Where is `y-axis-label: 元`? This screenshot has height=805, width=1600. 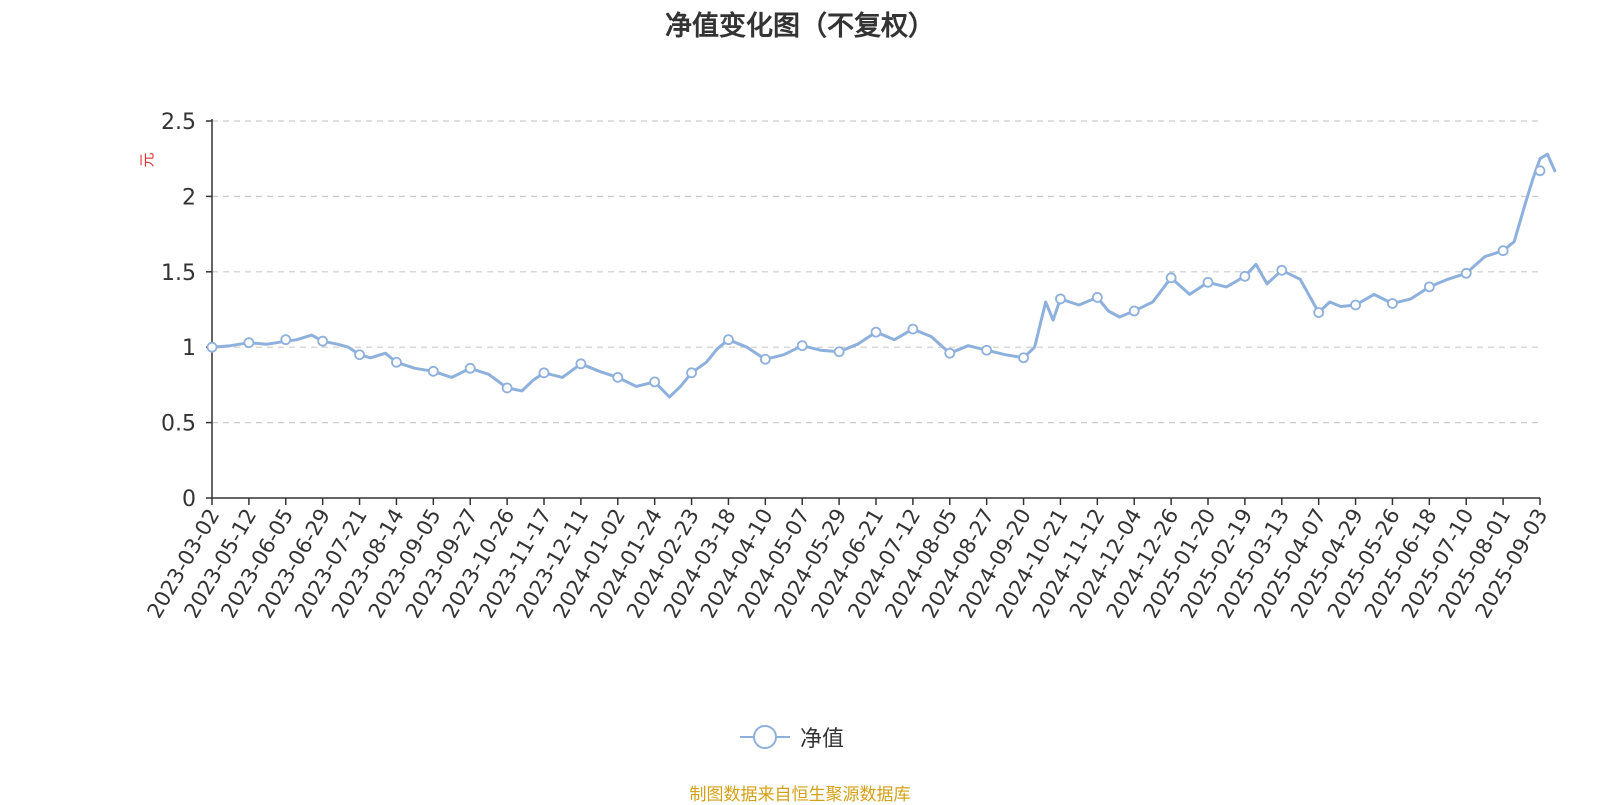 y-axis-label: 元 is located at coordinates (147, 159).